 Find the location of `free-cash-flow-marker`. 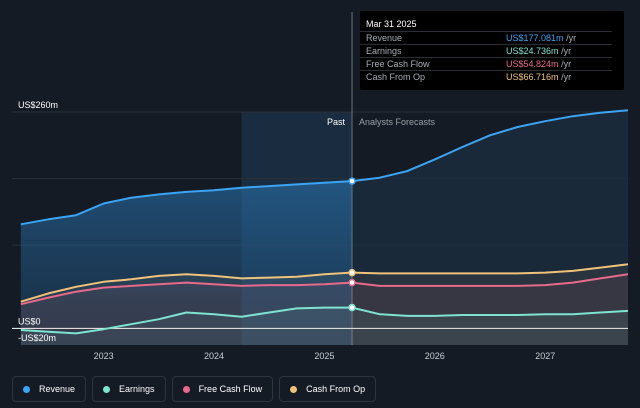

free-cash-flow-marker is located at coordinates (352, 282).